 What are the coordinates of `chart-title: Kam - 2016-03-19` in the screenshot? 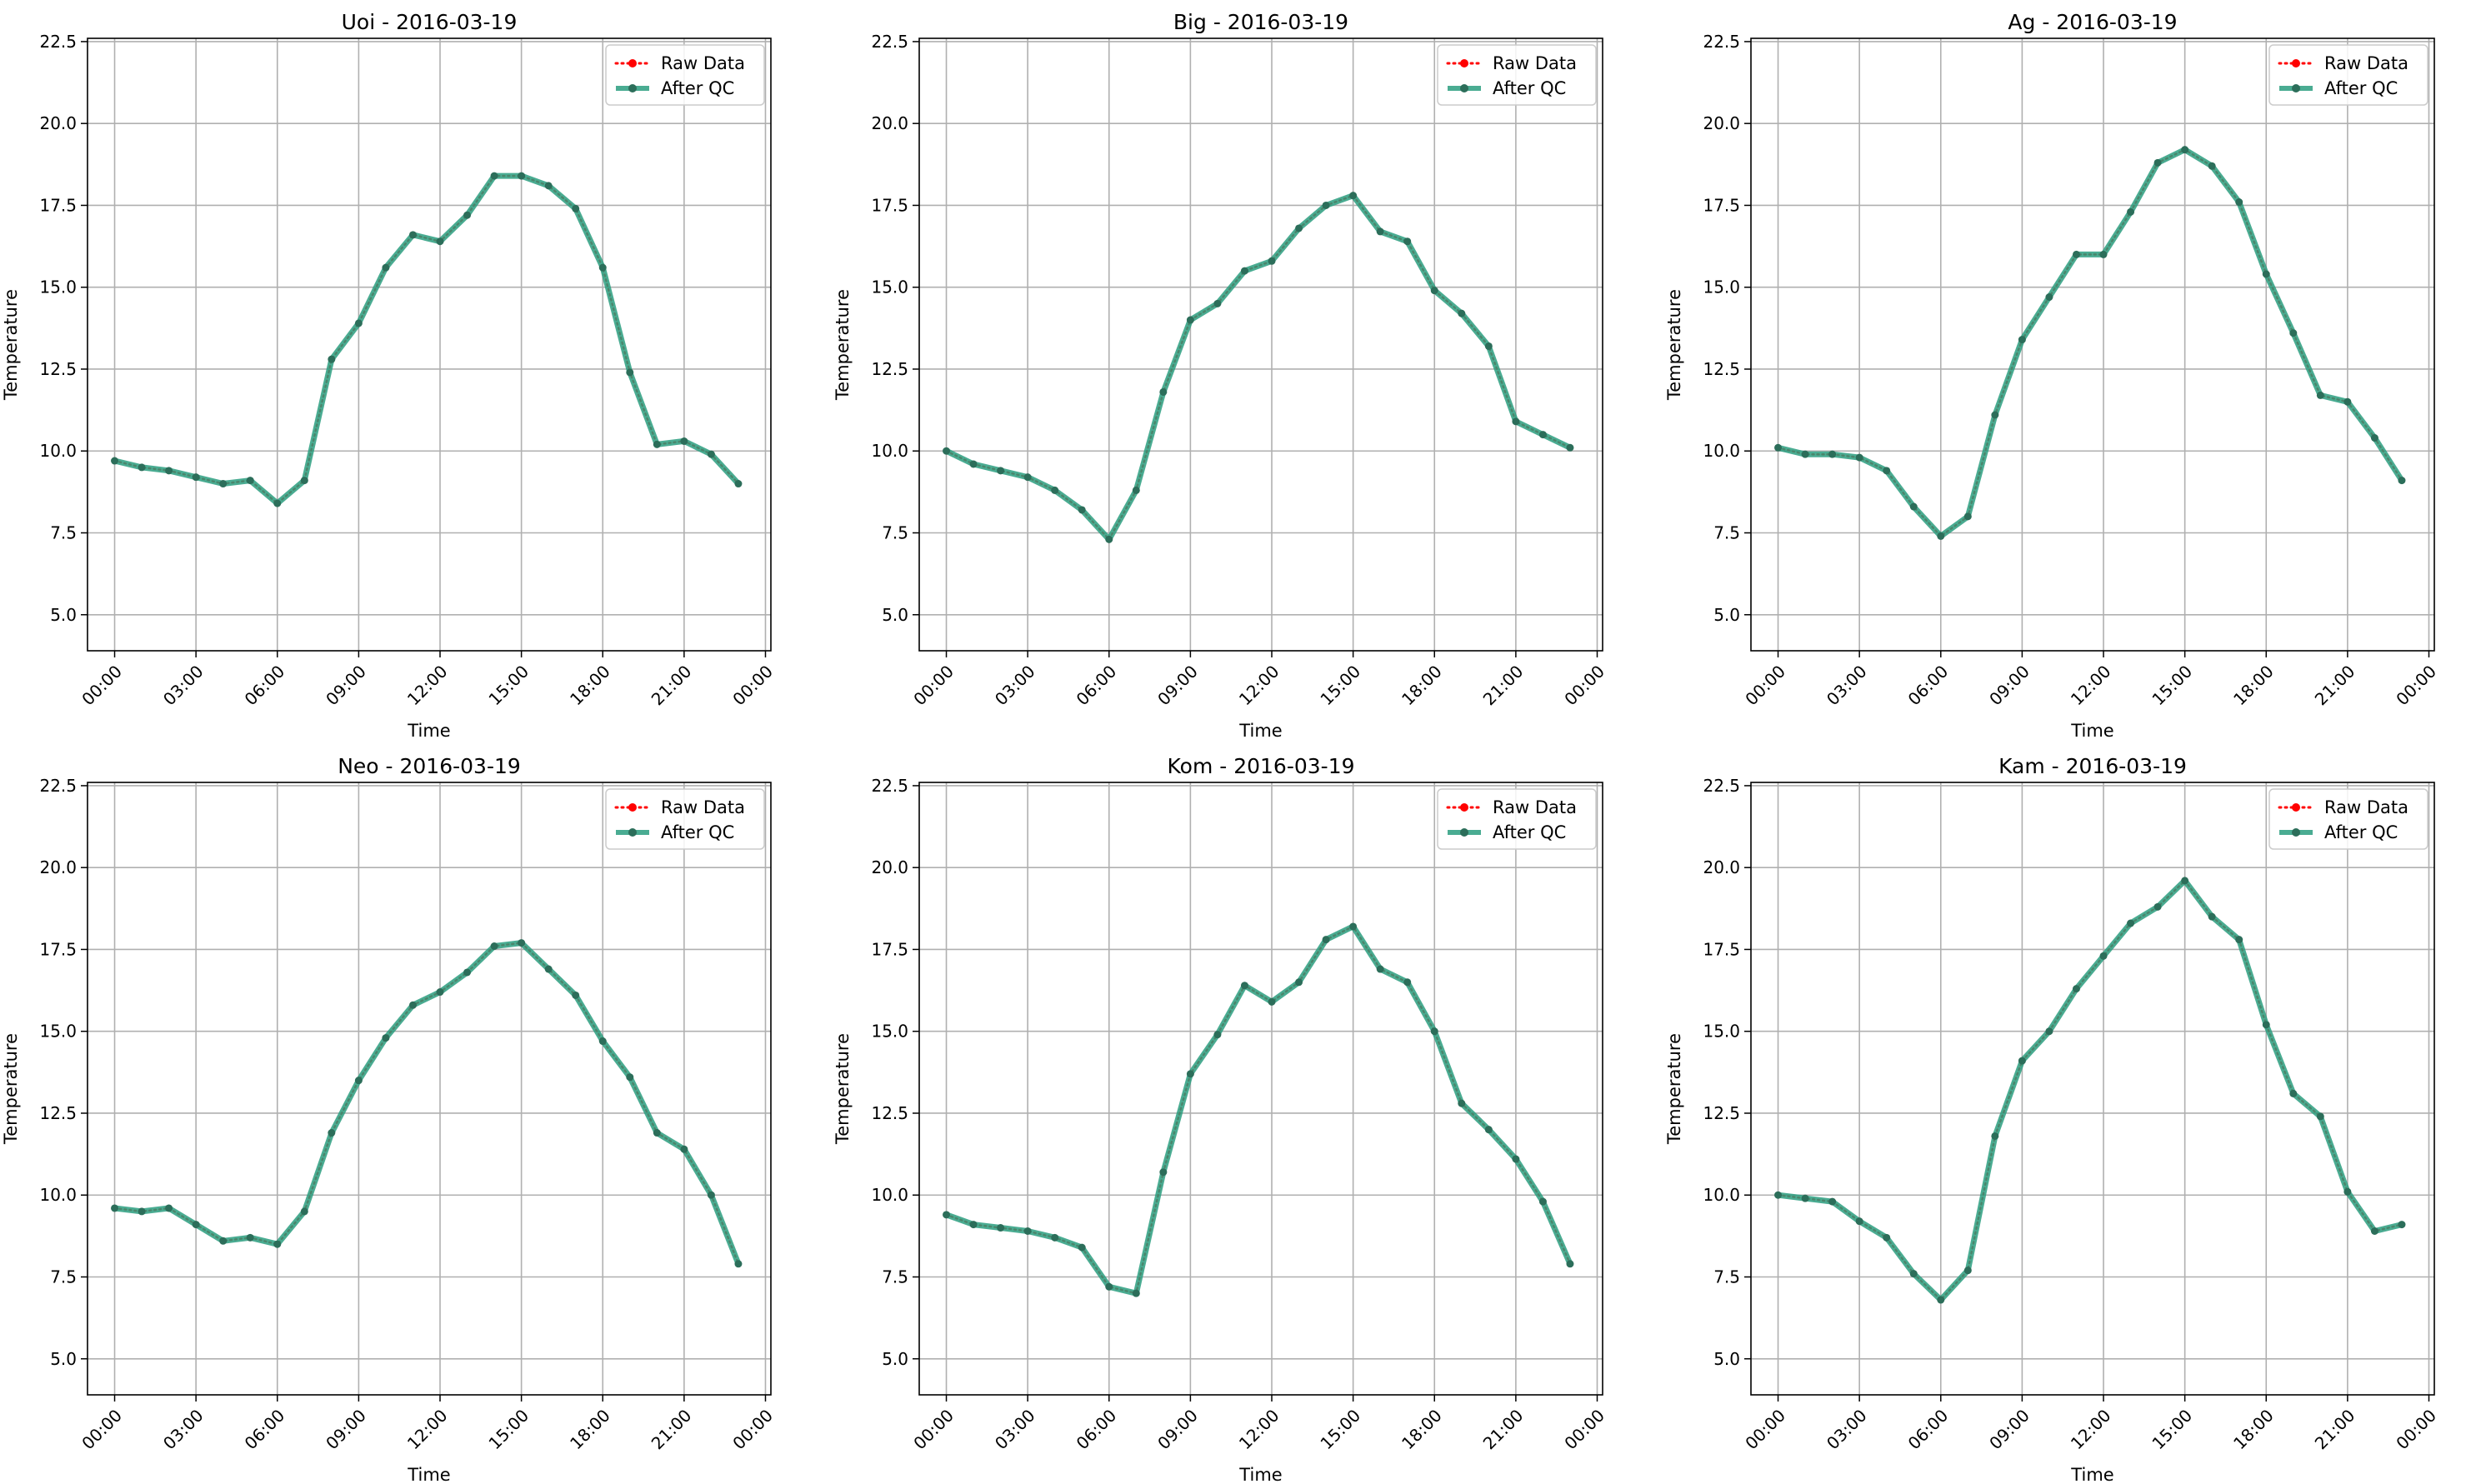 It's located at (2092, 766).